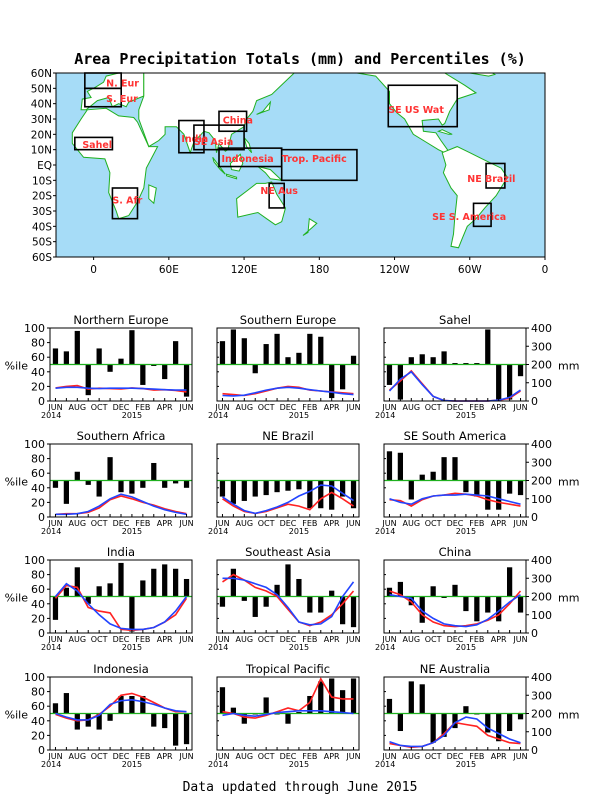  What do you see at coordinates (120, 320) in the screenshot?
I see `panel-title: Northern Europe` at bounding box center [120, 320].